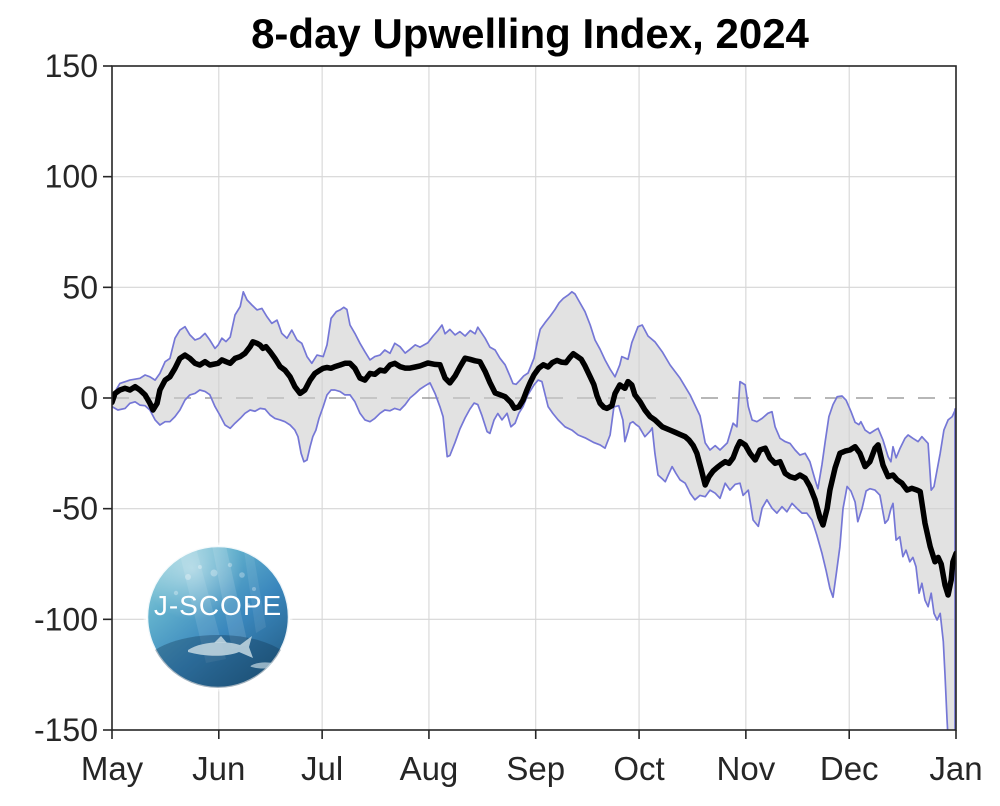 The height and width of the screenshot is (806, 1000). I want to click on y-tick-label: -50, so click(75, 509).